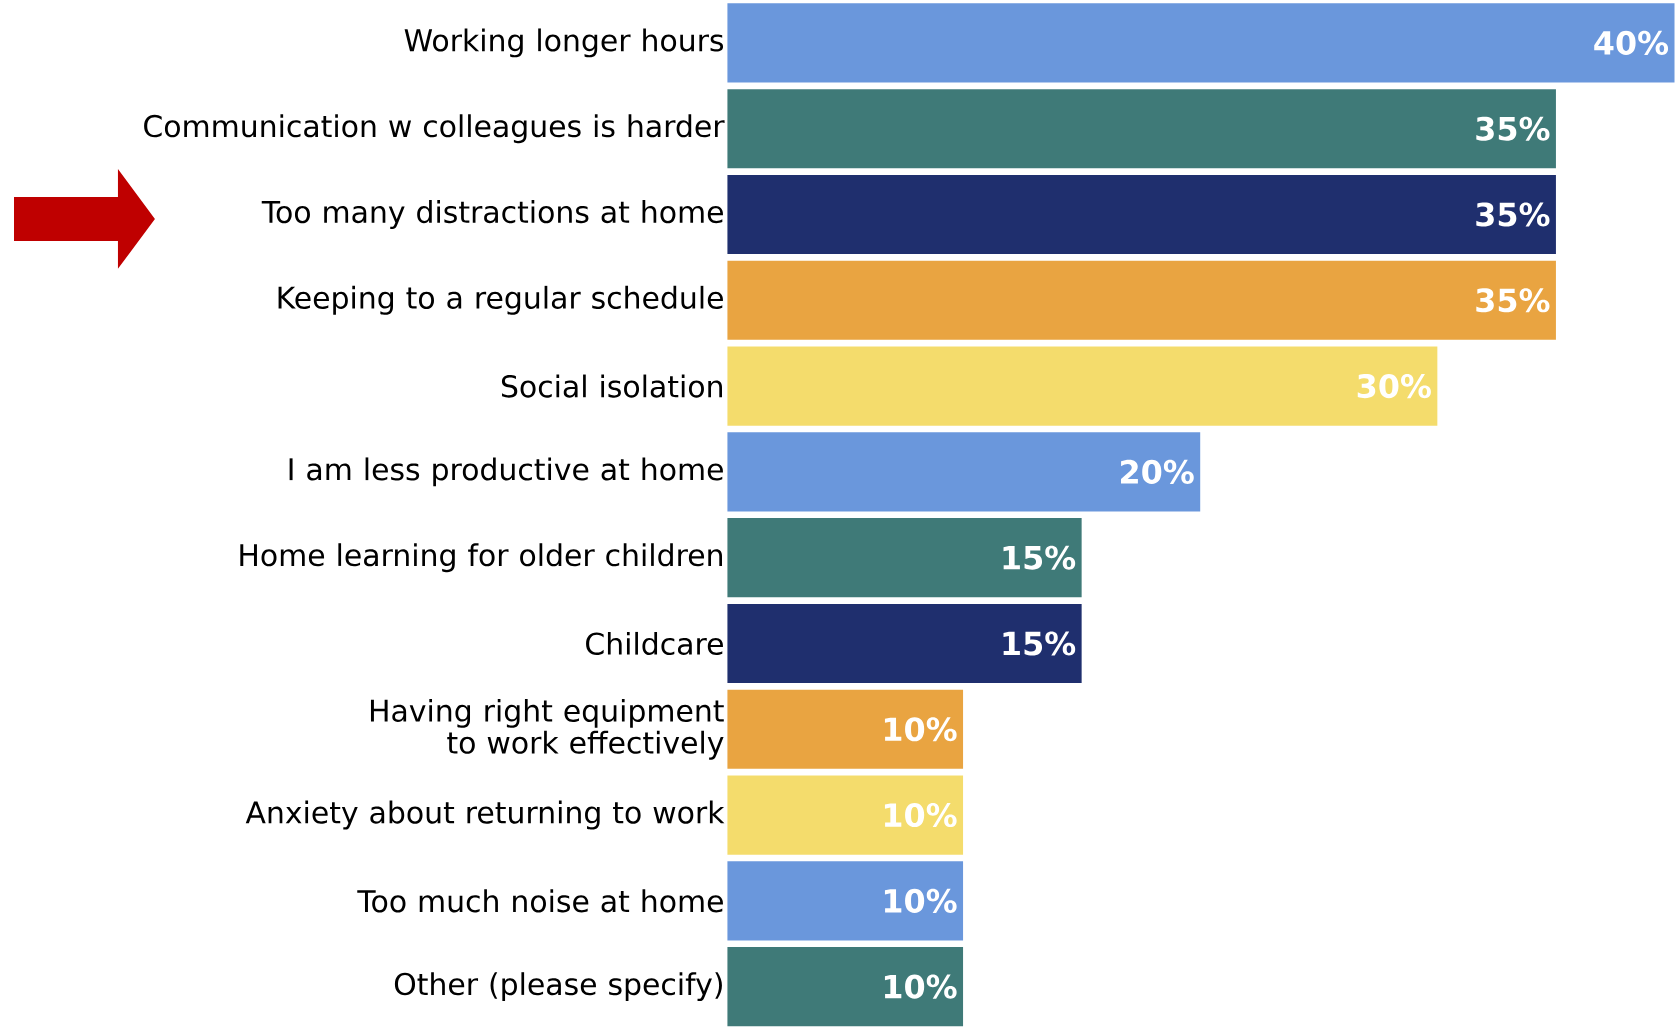 Image resolution: width=1676 pixels, height=1030 pixels. What do you see at coordinates (547, 729) in the screenshot?
I see `y-tick-label: Having right equipment to work effectively` at bounding box center [547, 729].